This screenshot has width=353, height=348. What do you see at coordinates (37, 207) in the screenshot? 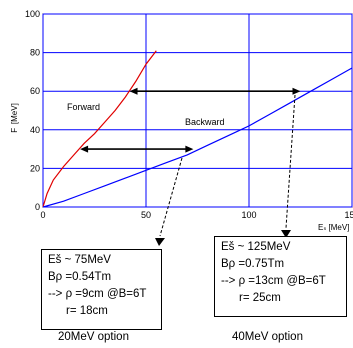
I see `y-tick-label: 0` at bounding box center [37, 207].